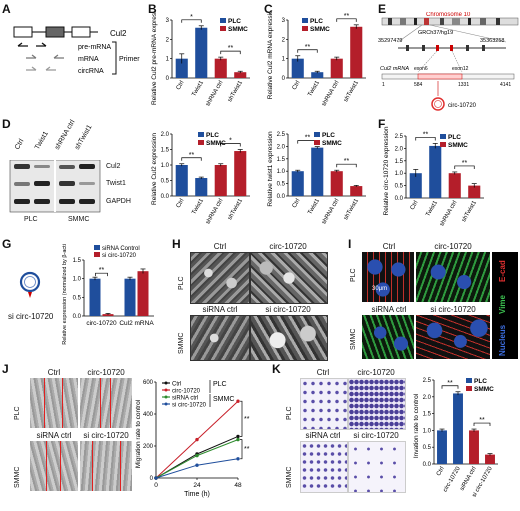 The height and width of the screenshot is (511, 520). What do you see at coordinates (399, 149) in the screenshot?
I see `y-tick-label: 2.0` at bounding box center [399, 149].